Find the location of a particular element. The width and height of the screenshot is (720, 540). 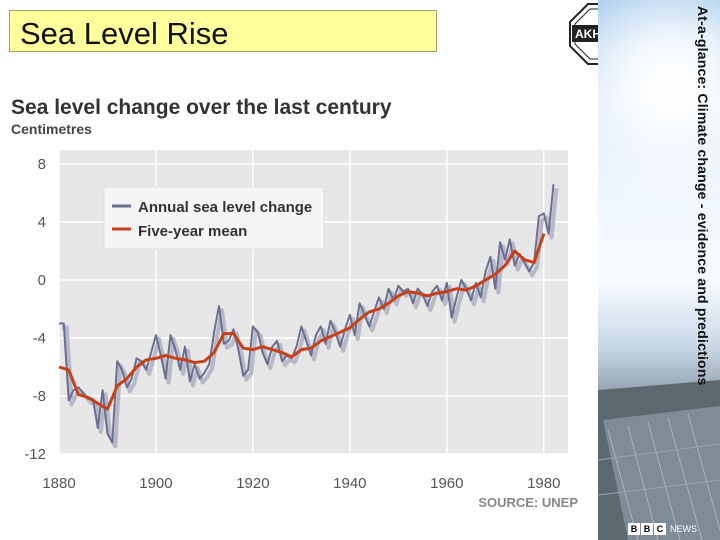

y-tick-label: 4 is located at coordinates (42, 222).